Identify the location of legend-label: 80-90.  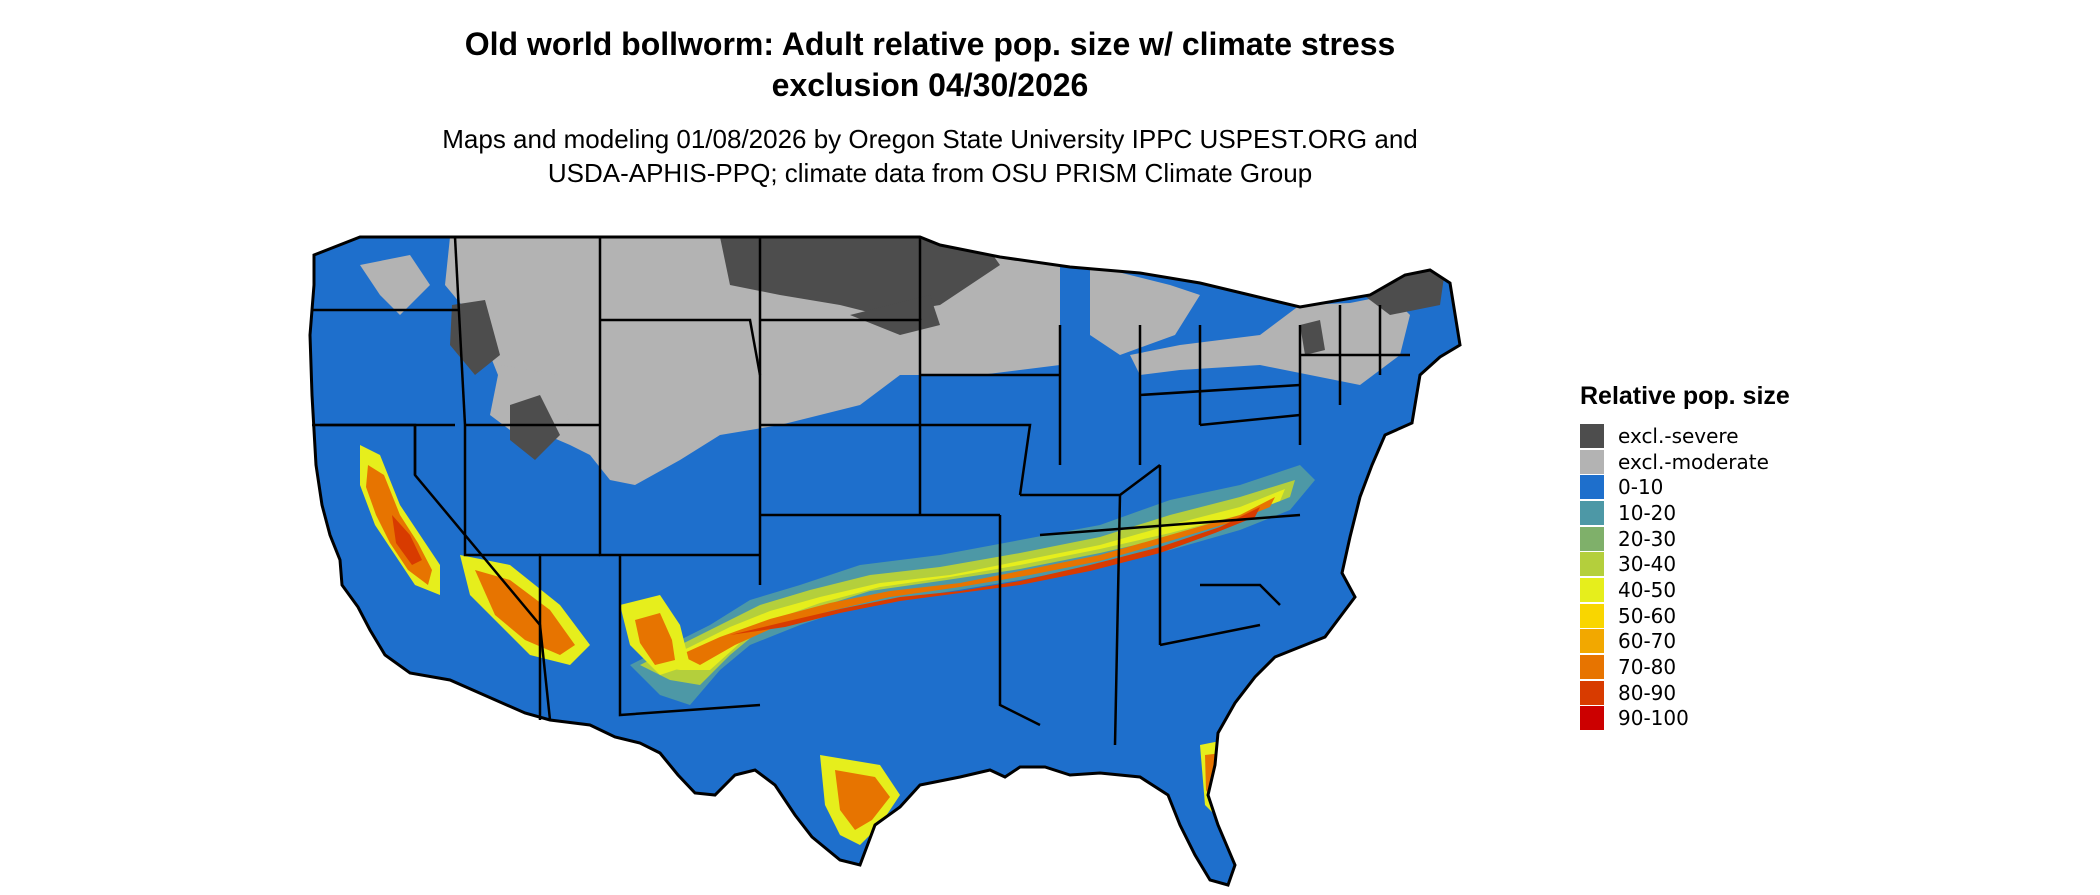
(1647, 692).